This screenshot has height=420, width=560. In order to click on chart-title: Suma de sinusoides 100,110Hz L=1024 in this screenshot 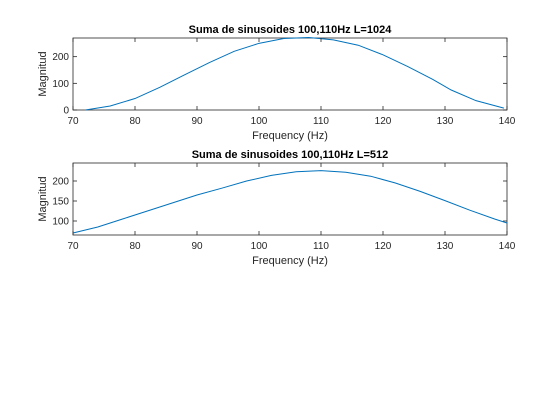, I will do `click(291, 30)`.